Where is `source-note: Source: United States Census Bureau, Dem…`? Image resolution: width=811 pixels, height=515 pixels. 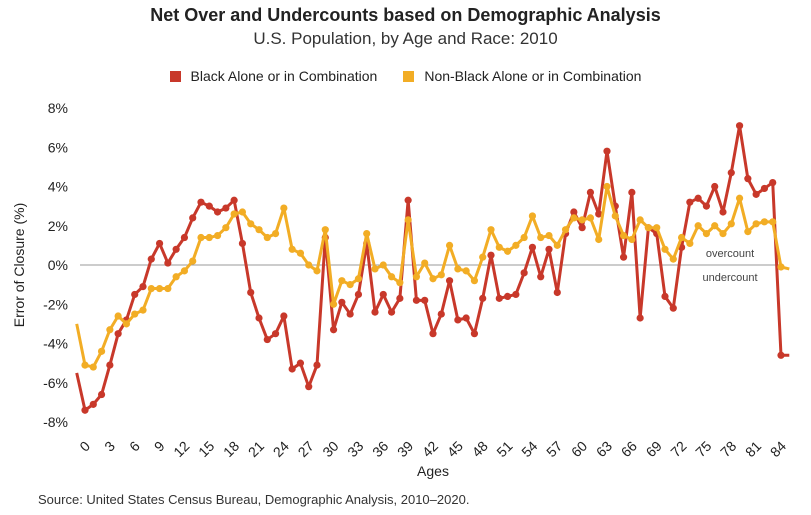
source-note: Source: United States Census Bureau, Dem… is located at coordinates (254, 499).